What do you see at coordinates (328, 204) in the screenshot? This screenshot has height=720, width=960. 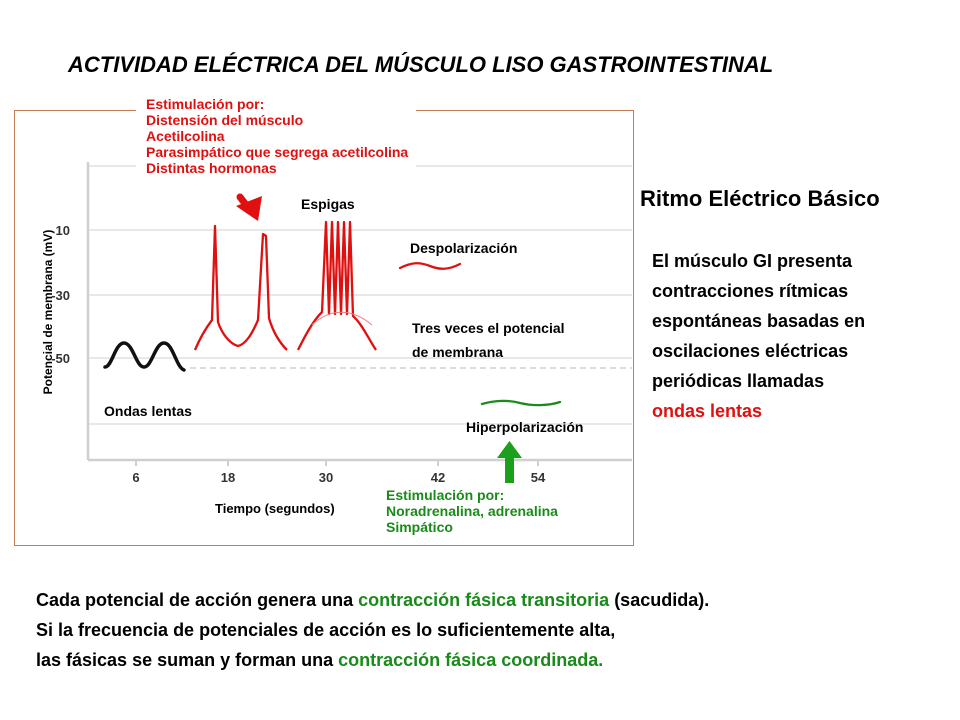 I see `label-espigas: Espigas` at bounding box center [328, 204].